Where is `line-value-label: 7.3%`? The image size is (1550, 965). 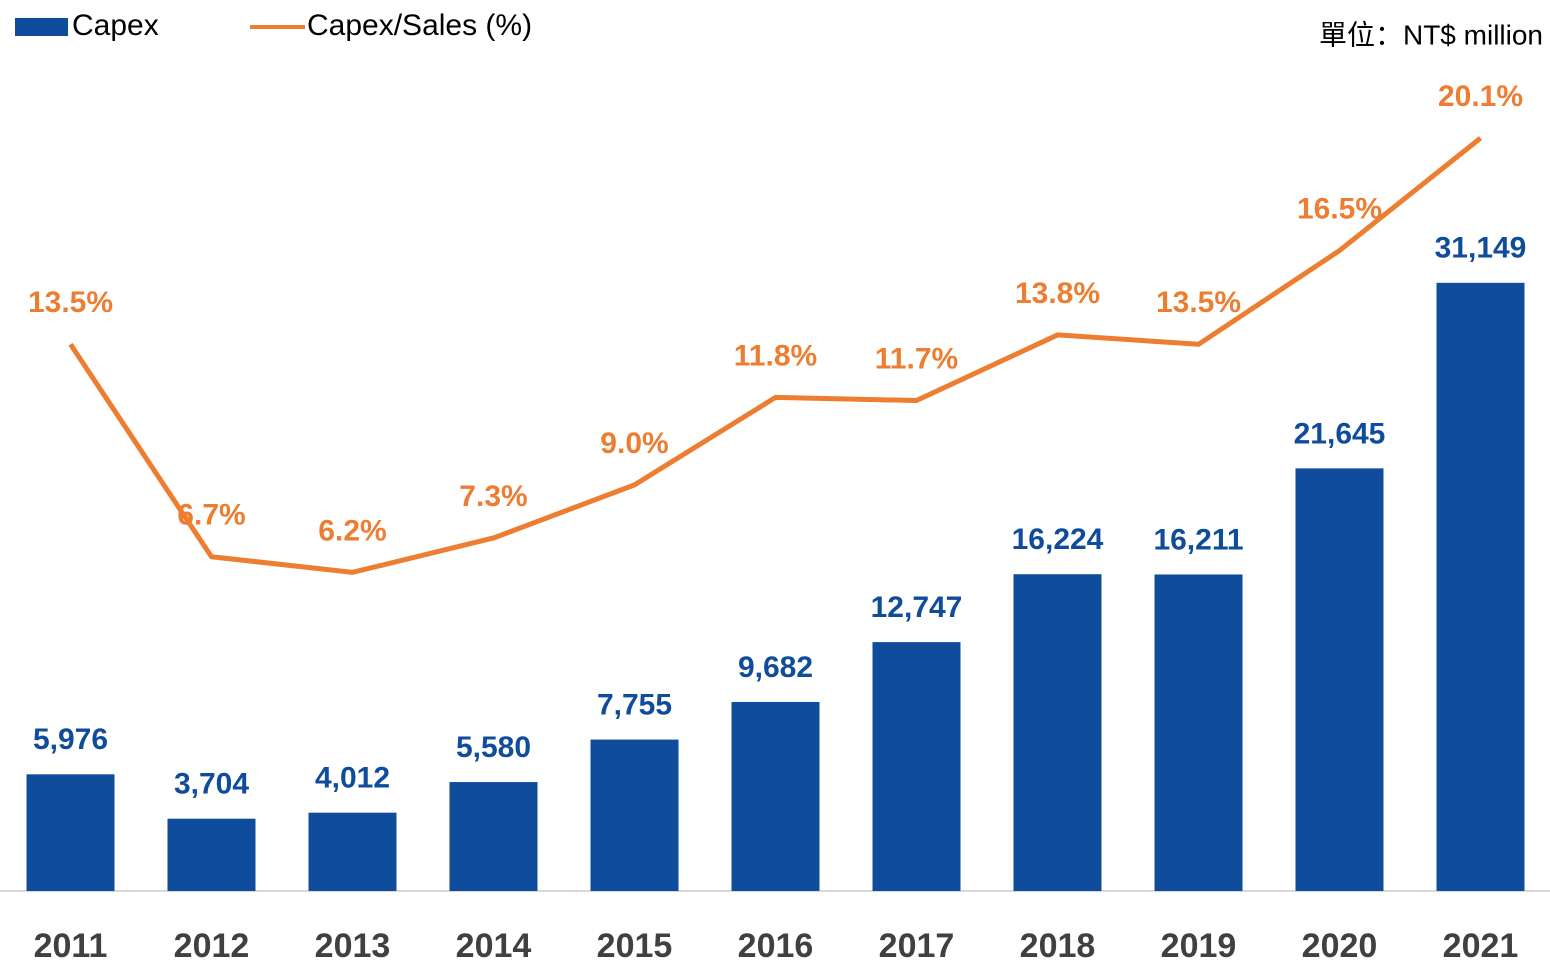 line-value-label: 7.3% is located at coordinates (493, 496).